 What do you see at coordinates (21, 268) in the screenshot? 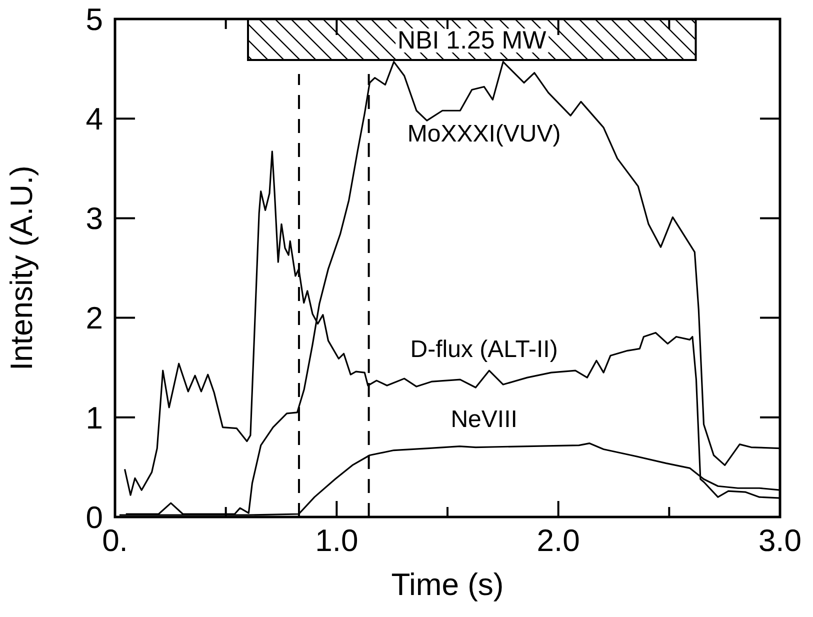
I see `y-axis-title: Intensity (A.U.)` at bounding box center [21, 268].